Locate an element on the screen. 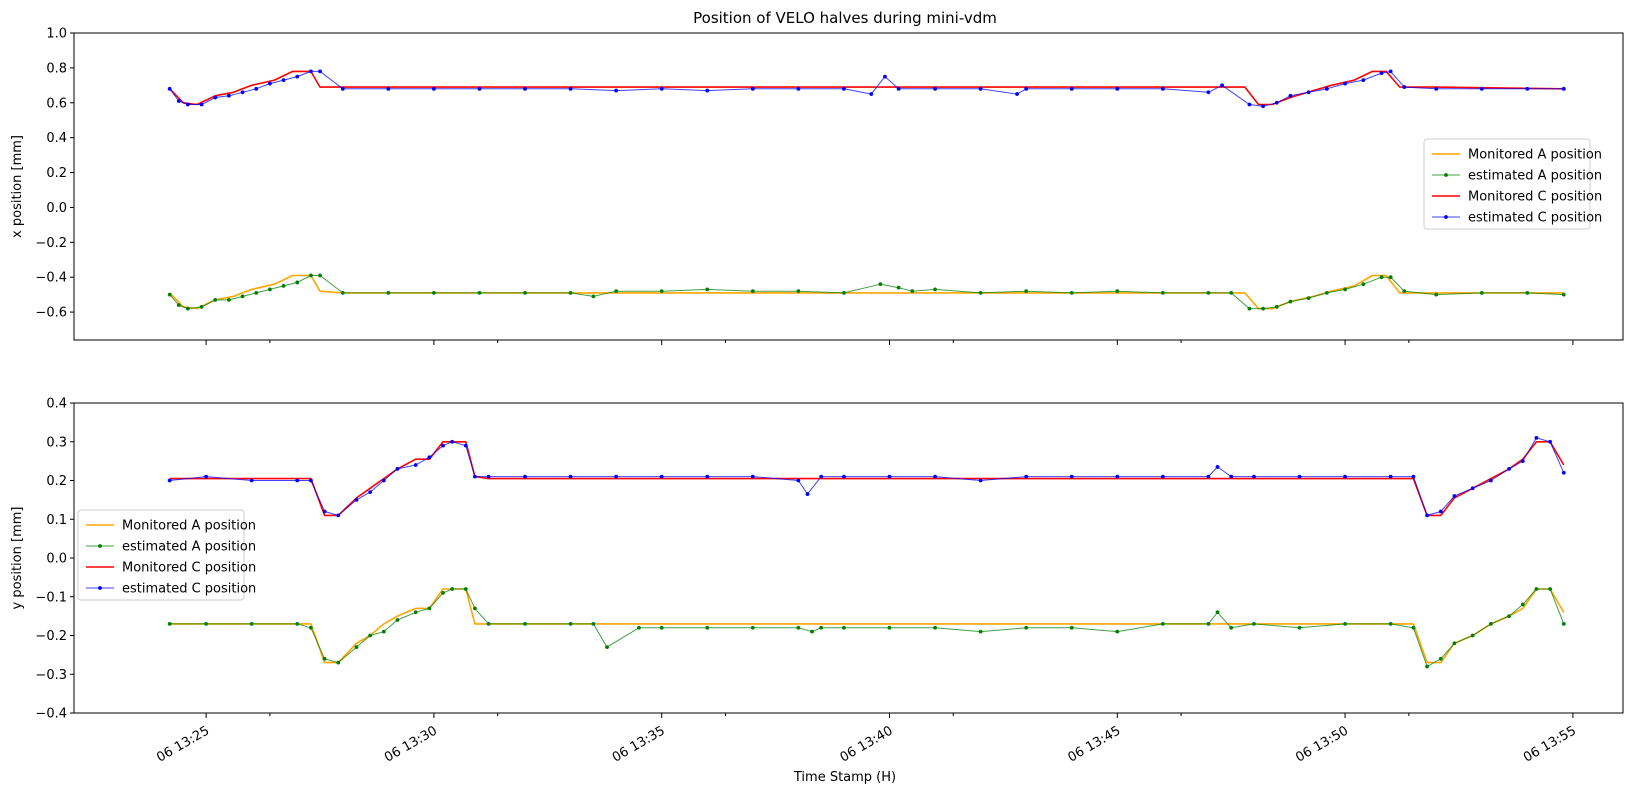 The height and width of the screenshot is (794, 1632). x-tick-label: 06 13:25 is located at coordinates (183, 744).